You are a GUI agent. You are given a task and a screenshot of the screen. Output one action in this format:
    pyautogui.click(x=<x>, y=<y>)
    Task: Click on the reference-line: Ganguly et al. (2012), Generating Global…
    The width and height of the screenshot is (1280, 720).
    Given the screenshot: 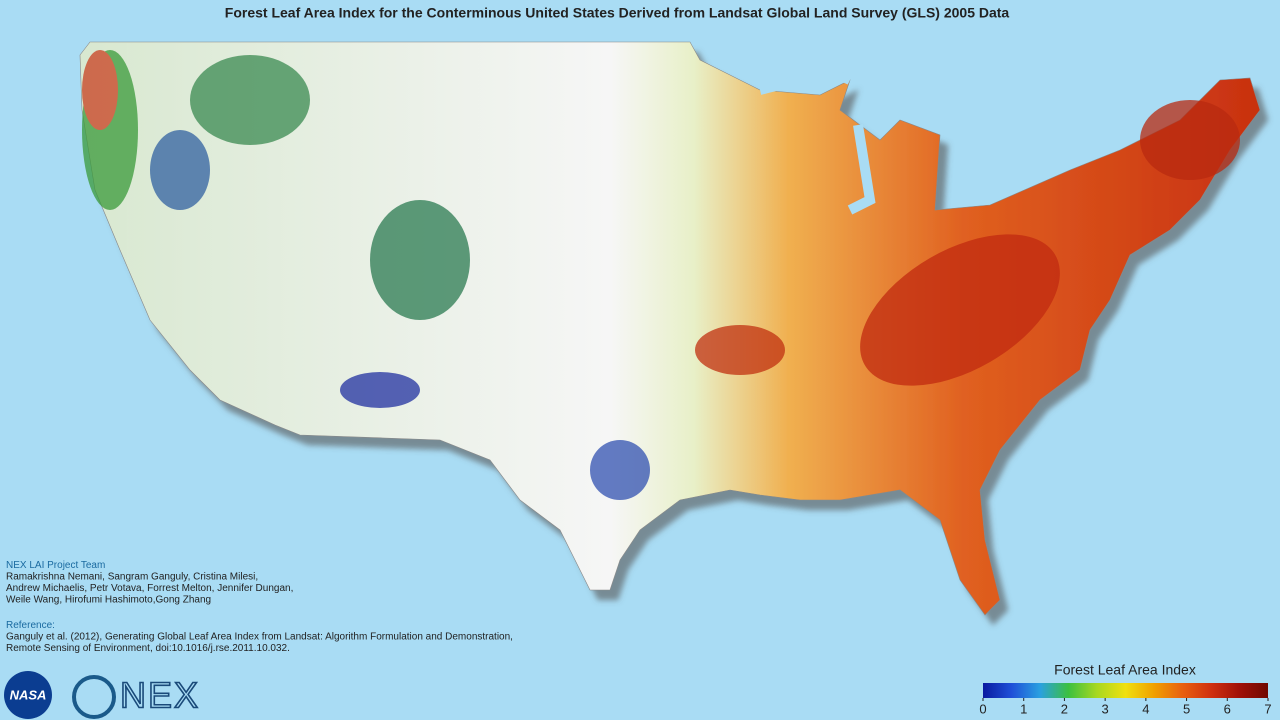 What is the action you would take?
    pyautogui.click(x=259, y=637)
    